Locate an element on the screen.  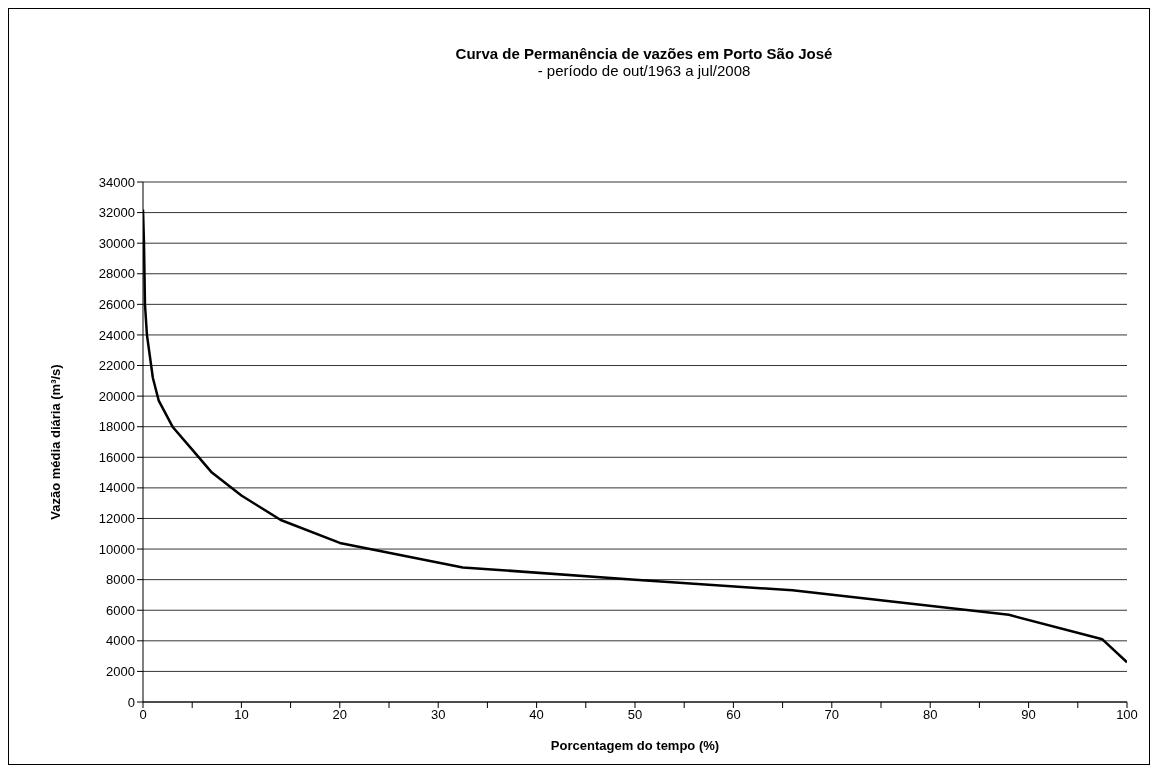
x-axis-title: Porcentagem do tempo (%) is located at coordinates (635, 745).